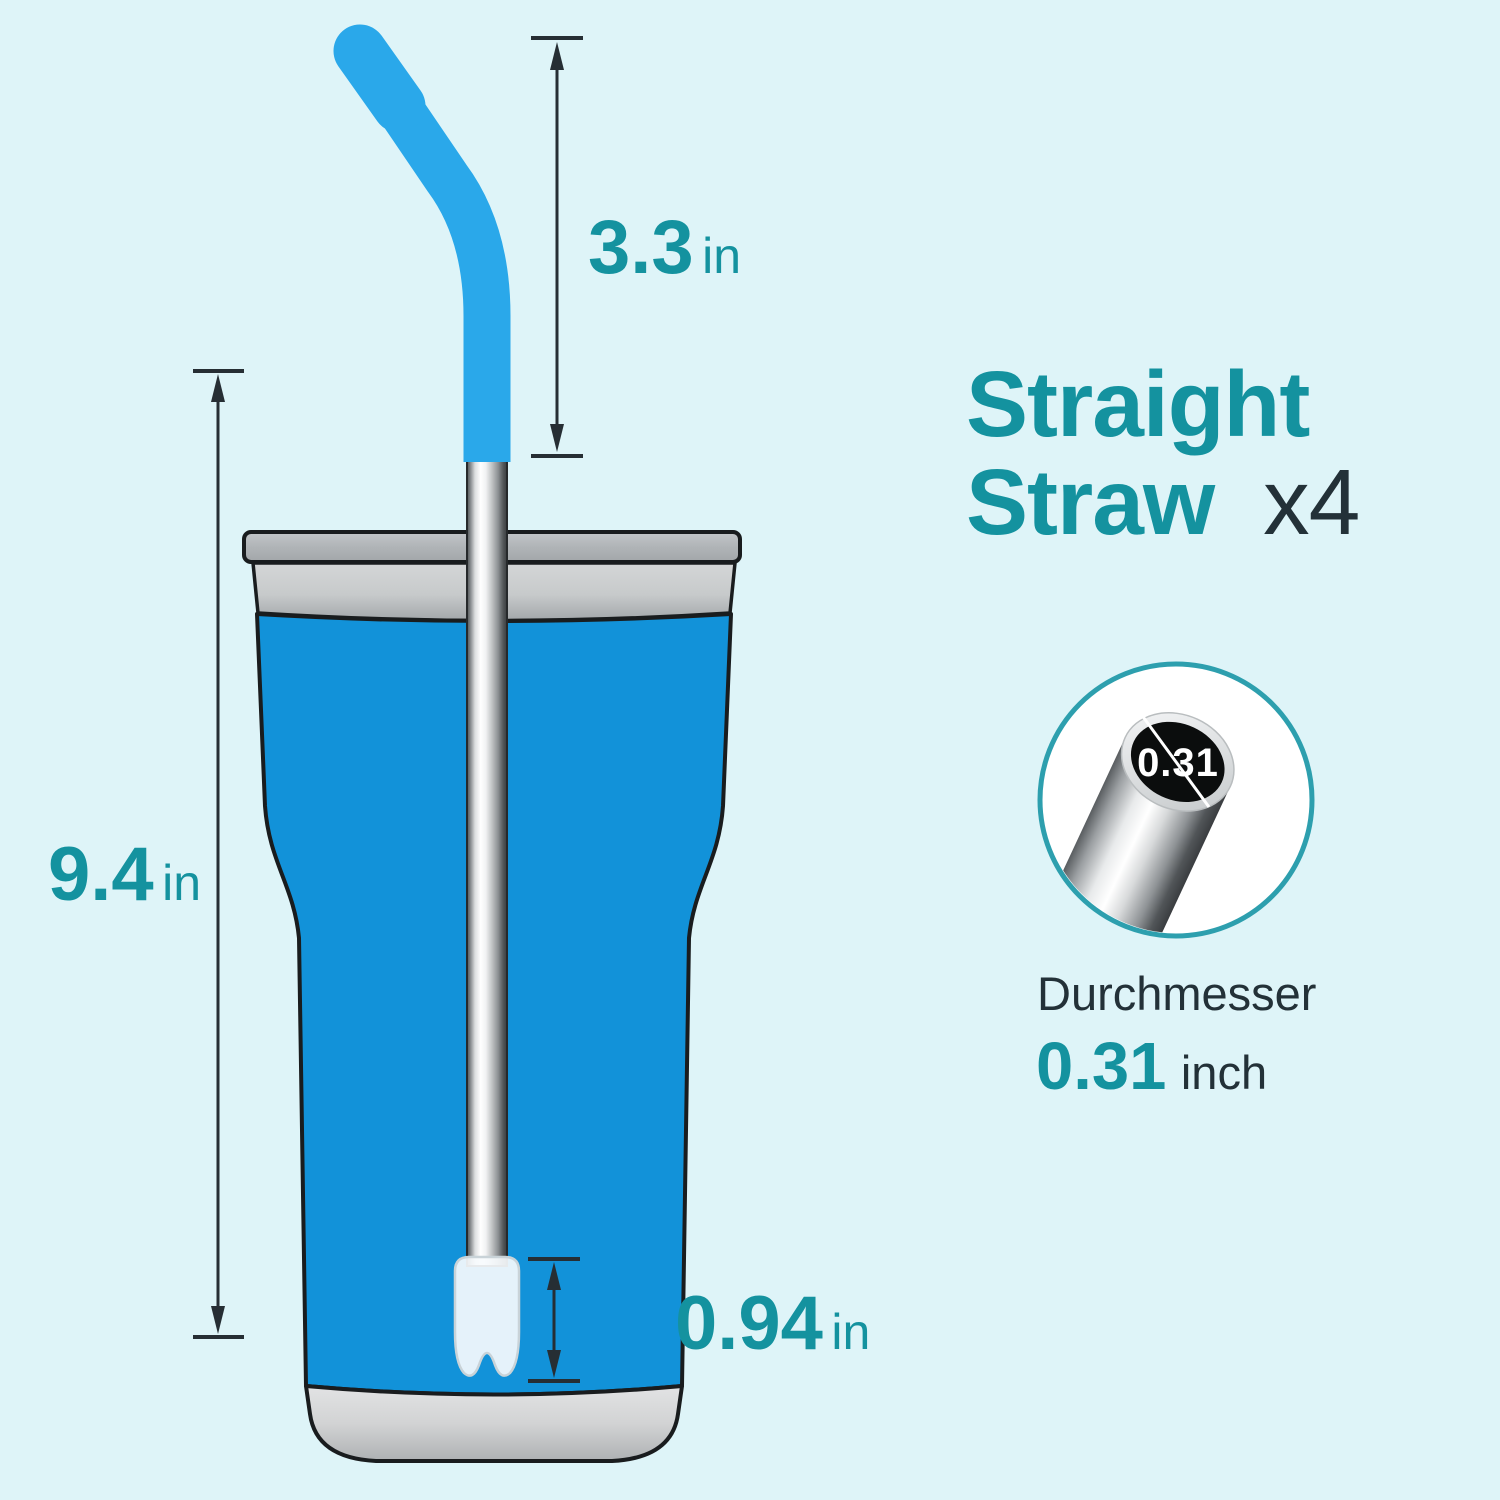 Image resolution: width=1500 pixels, height=1500 pixels. Describe the element at coordinates (487, 1316) in the screenshot. I see `straw-silicone-tip-bottom` at that location.